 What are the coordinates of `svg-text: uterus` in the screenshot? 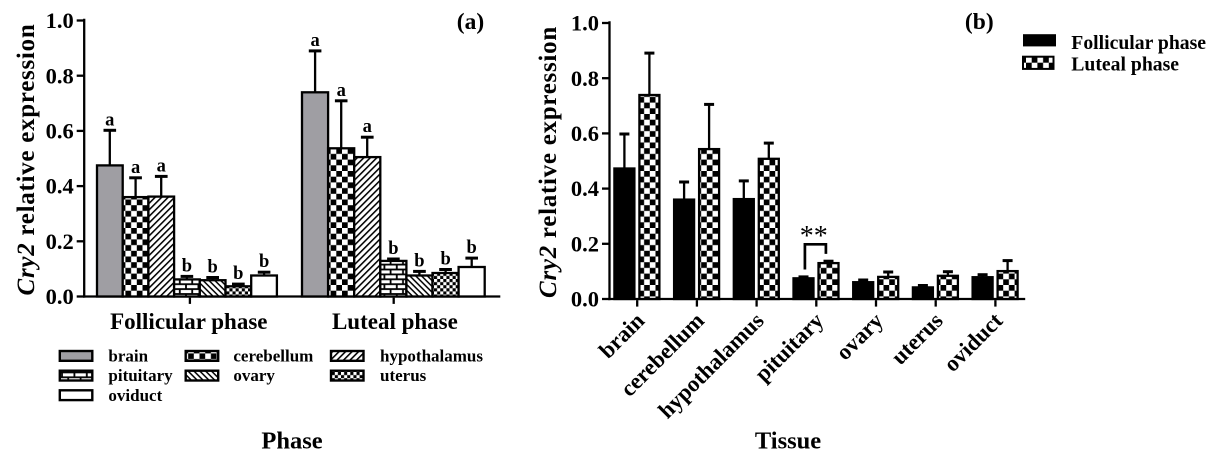 It's located at (403, 375).